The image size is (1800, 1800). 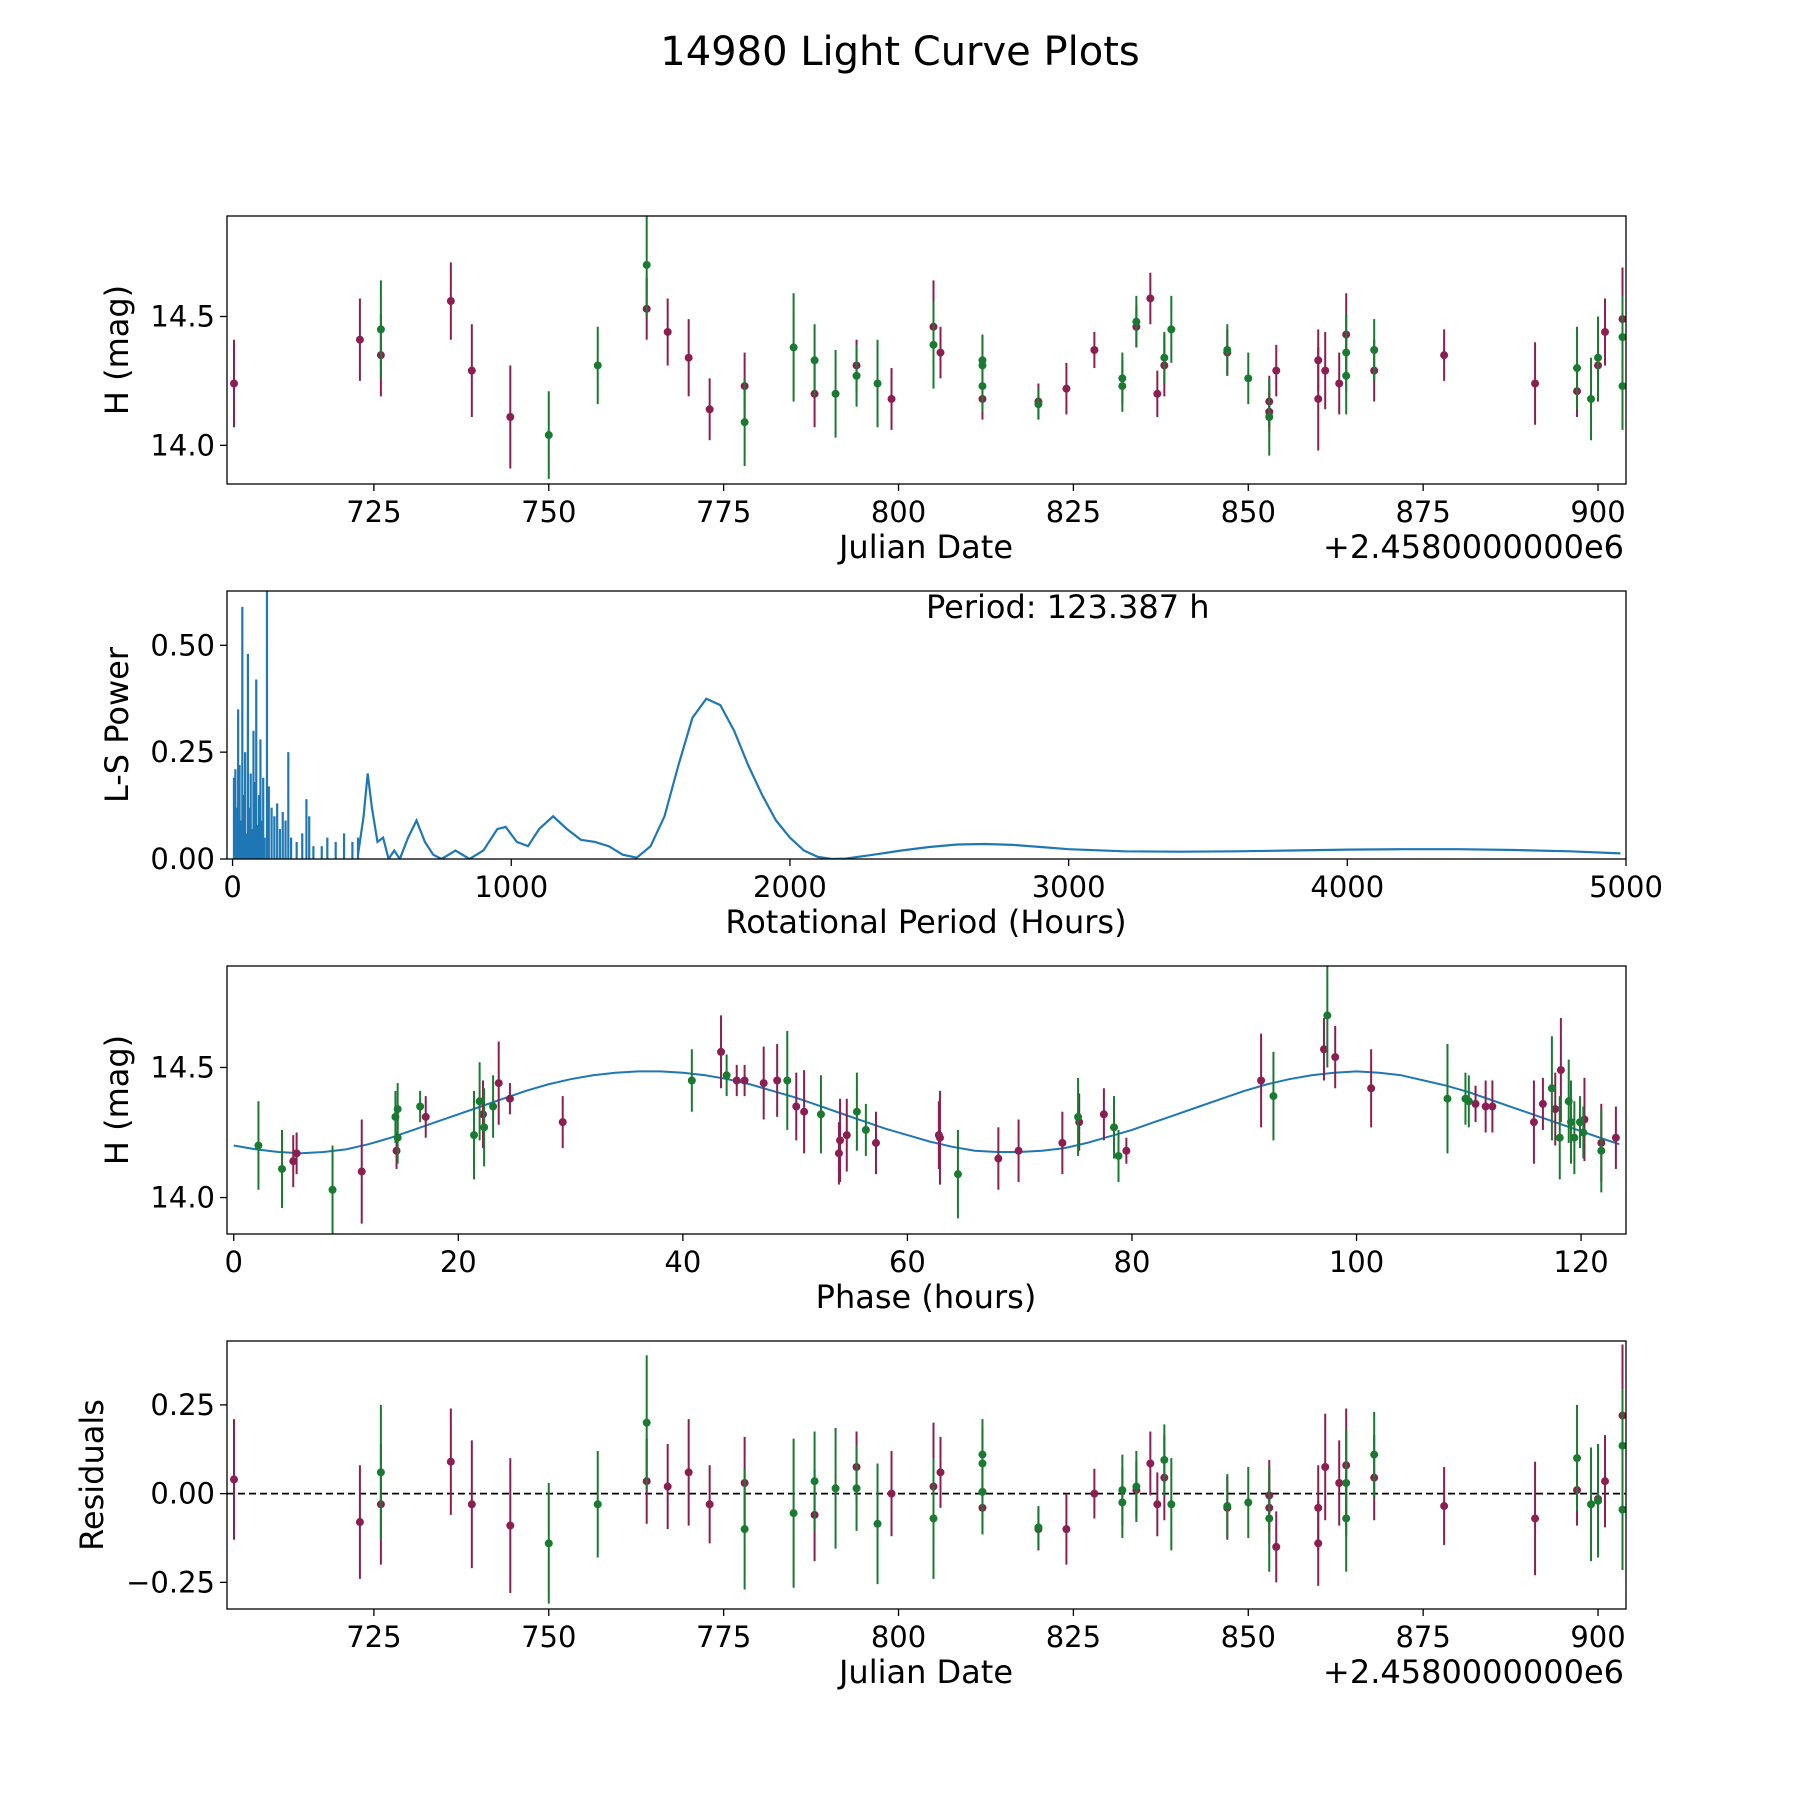 What do you see at coordinates (1073, 1637) in the screenshot?
I see `x-tick-label: 825` at bounding box center [1073, 1637].